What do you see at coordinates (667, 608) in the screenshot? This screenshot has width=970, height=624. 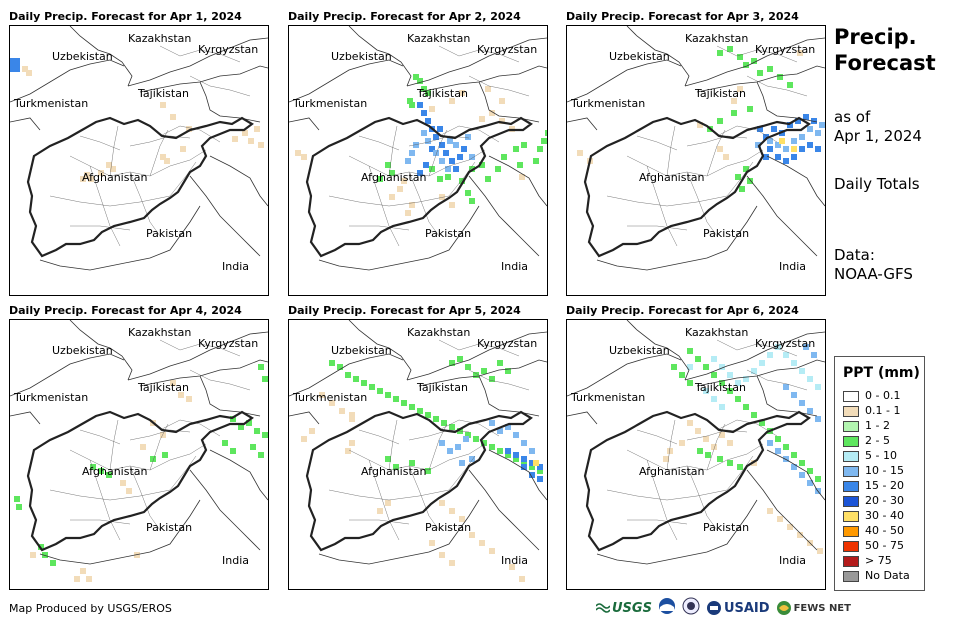 I see `noaa-logo-icon` at bounding box center [667, 608].